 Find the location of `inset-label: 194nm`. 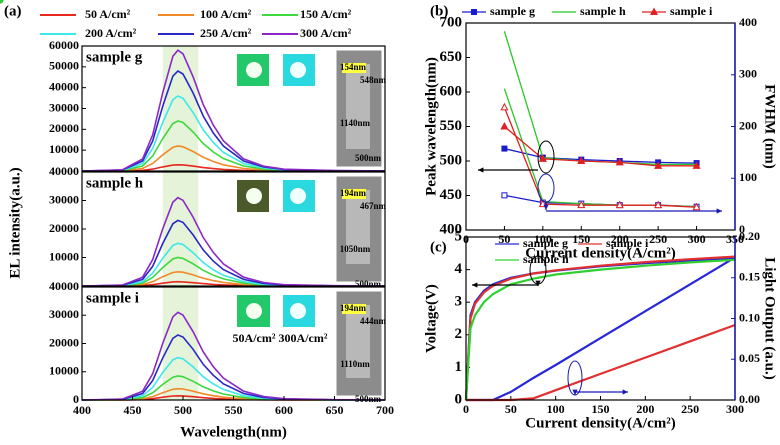

inset-label: 194nm is located at coordinates (353, 193).